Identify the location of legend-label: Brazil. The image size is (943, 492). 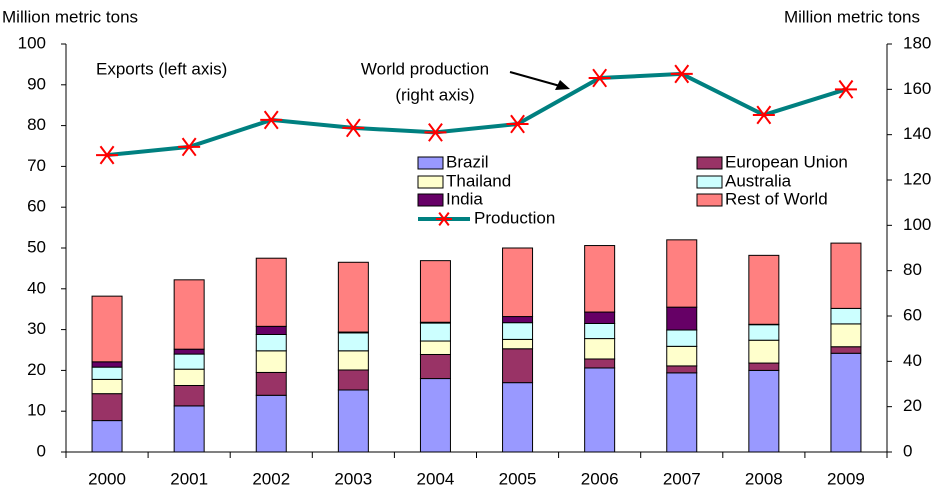
(467, 161).